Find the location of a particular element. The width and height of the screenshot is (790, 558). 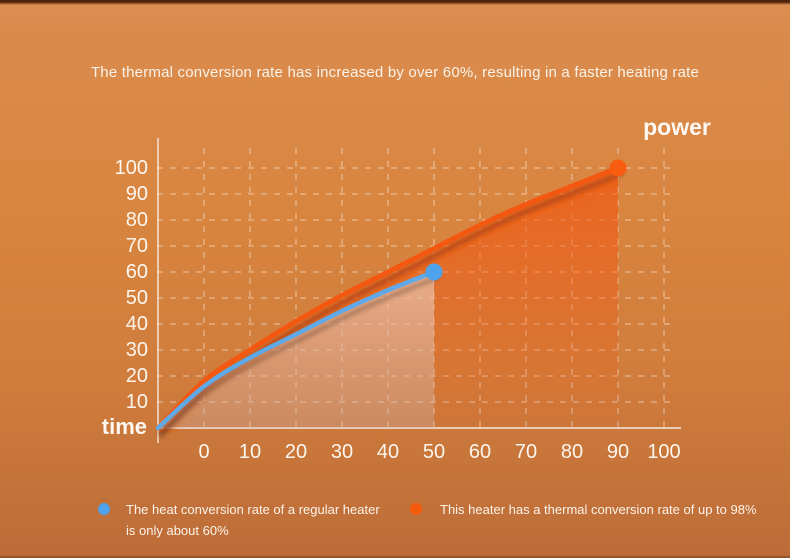

legend-dot-this-heater is located at coordinates (416, 509).